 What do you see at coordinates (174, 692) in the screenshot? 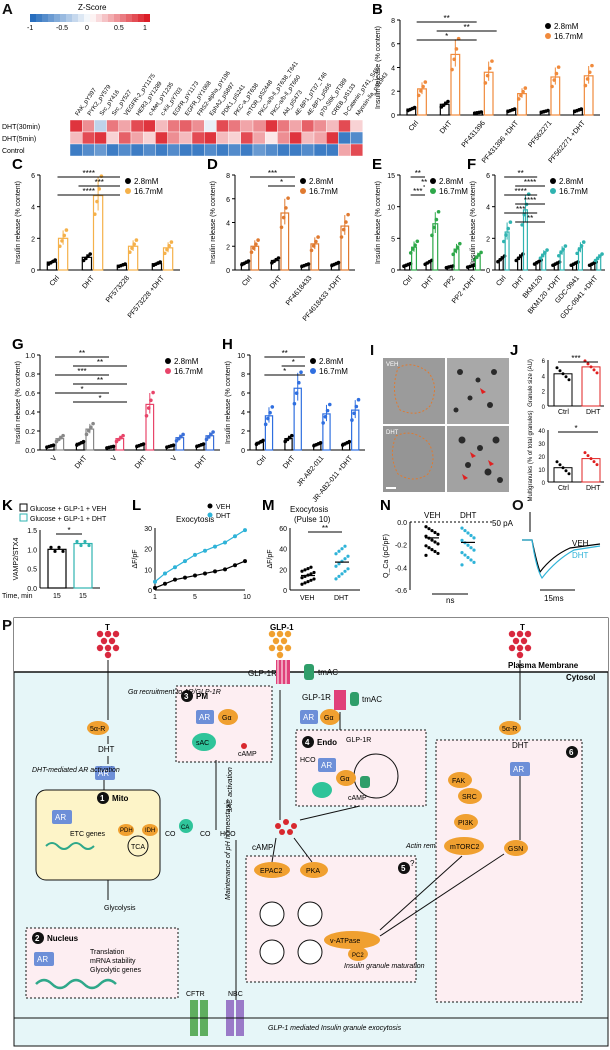
I see `galpha-recruit-text: Gα recruitment to AR/GLP-1R` at bounding box center [174, 692].